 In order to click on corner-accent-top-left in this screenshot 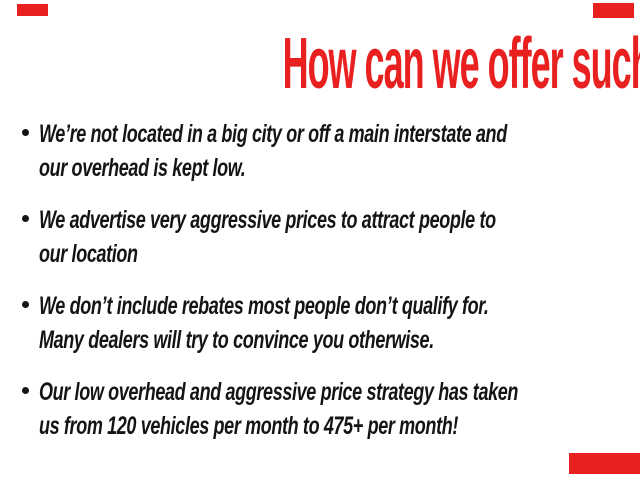, I will do `click(32, 10)`.